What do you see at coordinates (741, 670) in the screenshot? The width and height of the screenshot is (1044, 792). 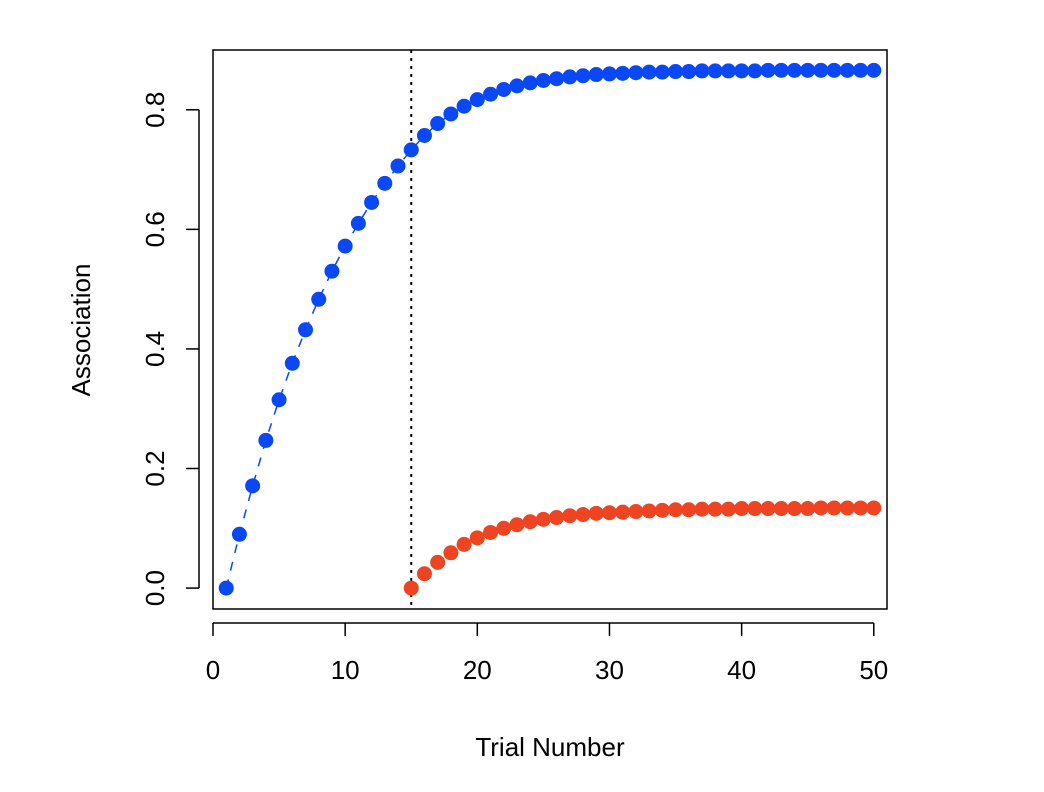 I see `x-tick-label: 40` at bounding box center [741, 670].